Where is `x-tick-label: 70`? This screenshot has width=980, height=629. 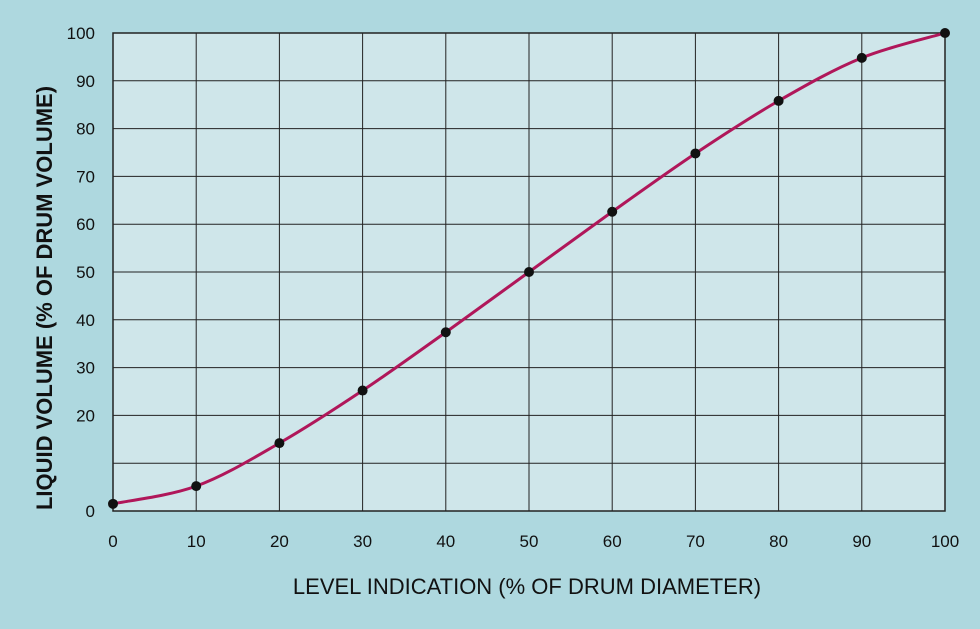 x-tick-label: 70 is located at coordinates (695, 541).